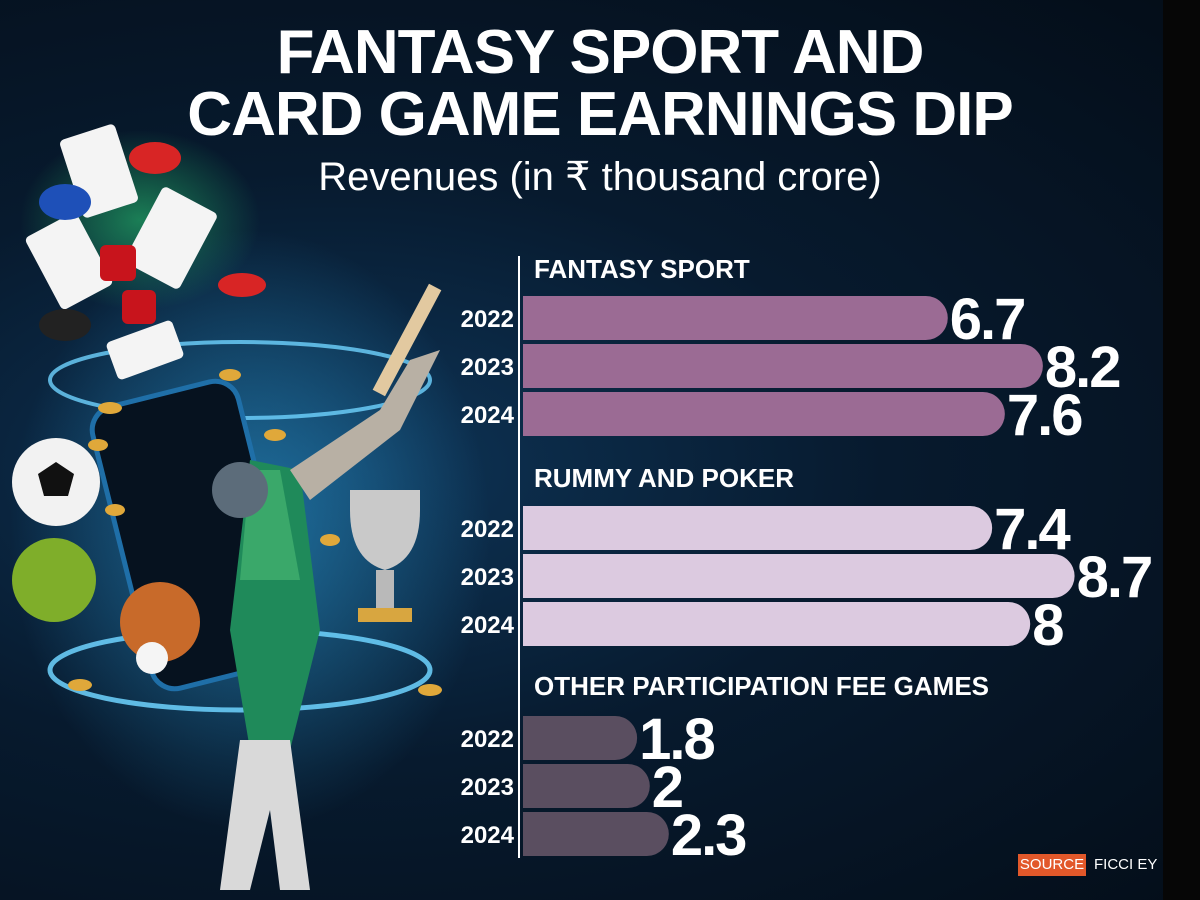  Describe the element at coordinates (708, 835) in the screenshot. I see `data-label: 2.3` at that location.